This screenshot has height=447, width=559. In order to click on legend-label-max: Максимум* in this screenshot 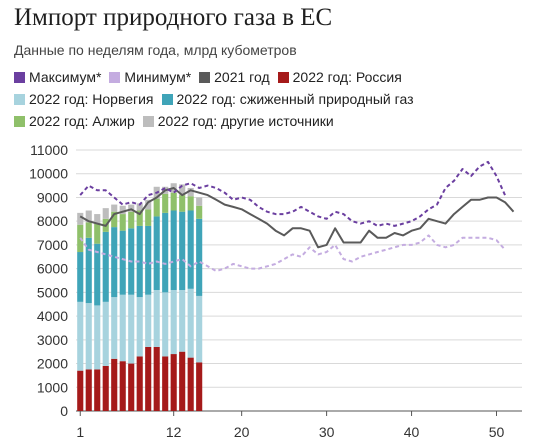, I will do `click(65, 77)`.